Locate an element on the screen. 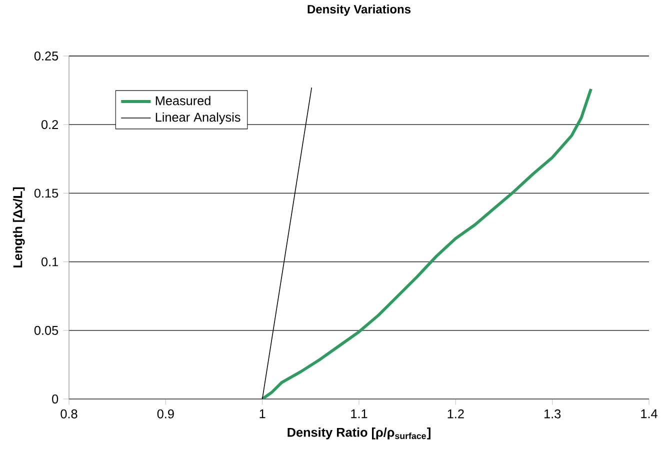 Image resolution: width=664 pixels, height=457 pixels. legend-label: Measured is located at coordinates (183, 101).